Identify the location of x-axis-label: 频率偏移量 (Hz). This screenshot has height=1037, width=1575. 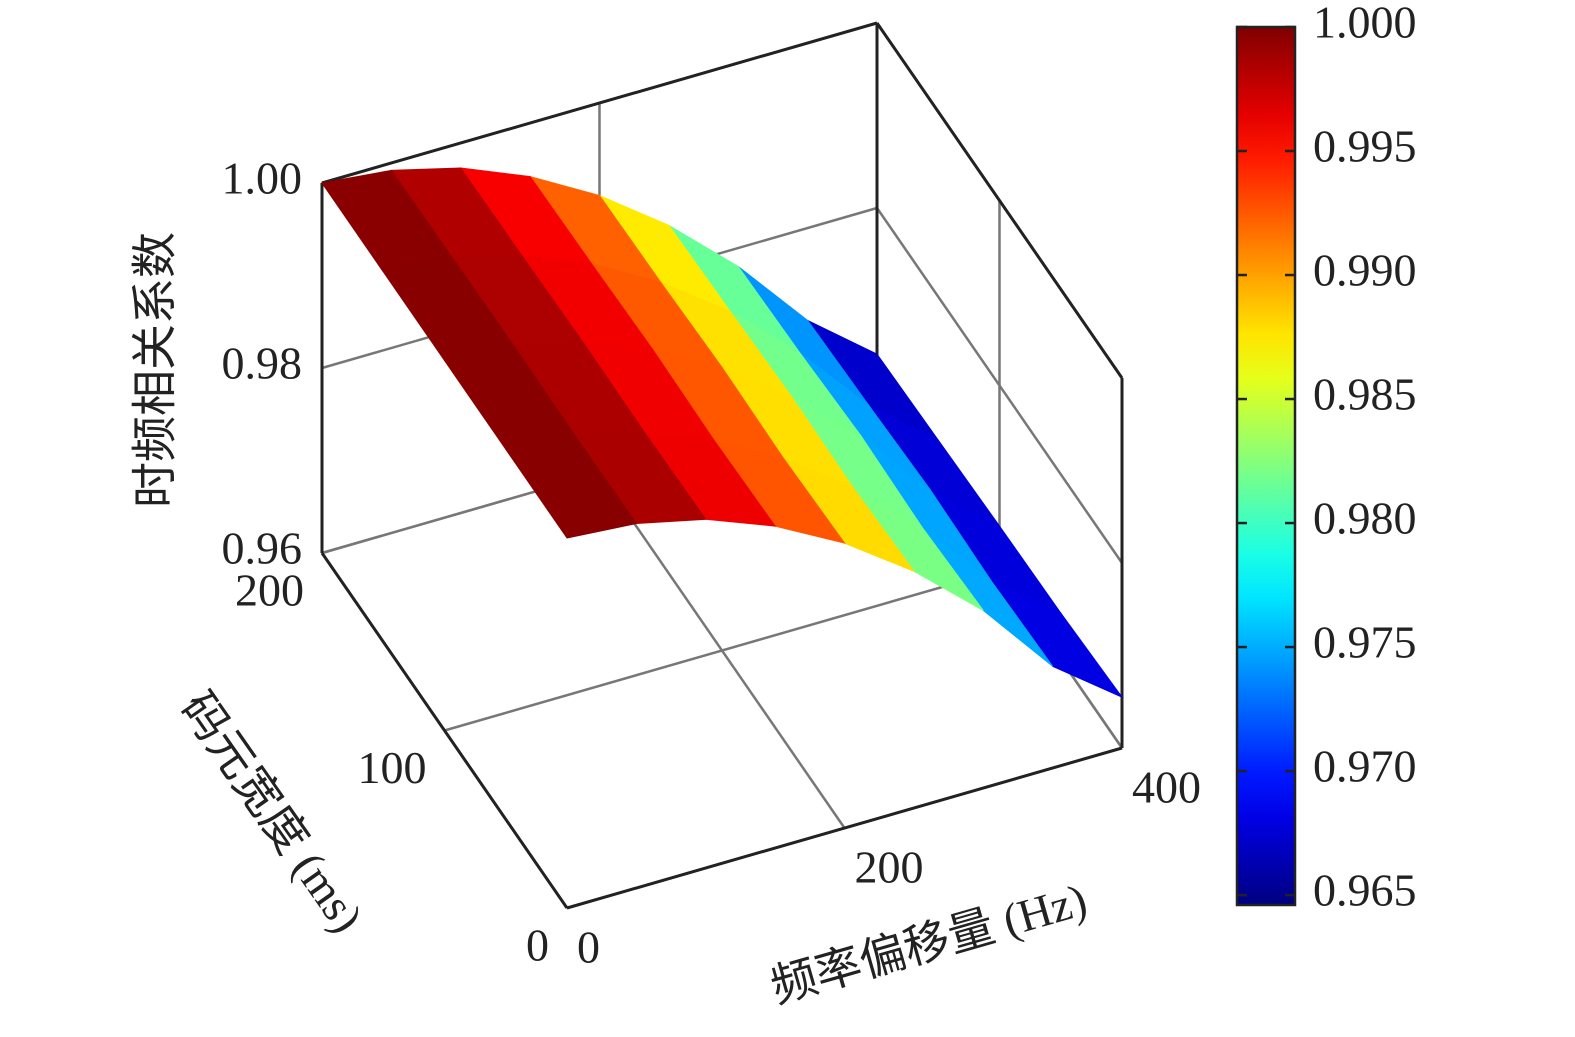
(928, 943).